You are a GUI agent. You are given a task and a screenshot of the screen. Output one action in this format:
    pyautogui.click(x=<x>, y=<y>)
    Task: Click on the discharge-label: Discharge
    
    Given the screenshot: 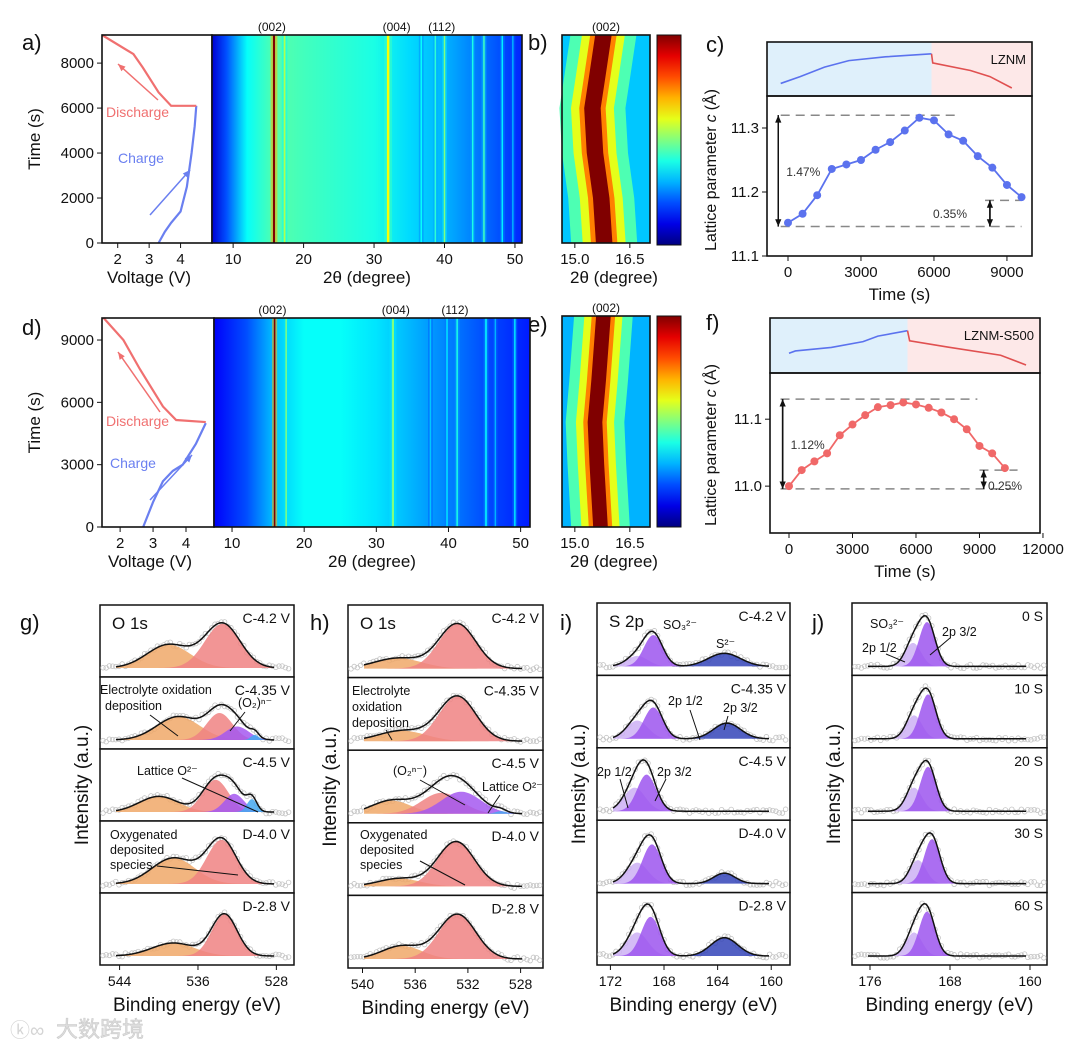 What is the action you would take?
    pyautogui.click(x=137, y=421)
    